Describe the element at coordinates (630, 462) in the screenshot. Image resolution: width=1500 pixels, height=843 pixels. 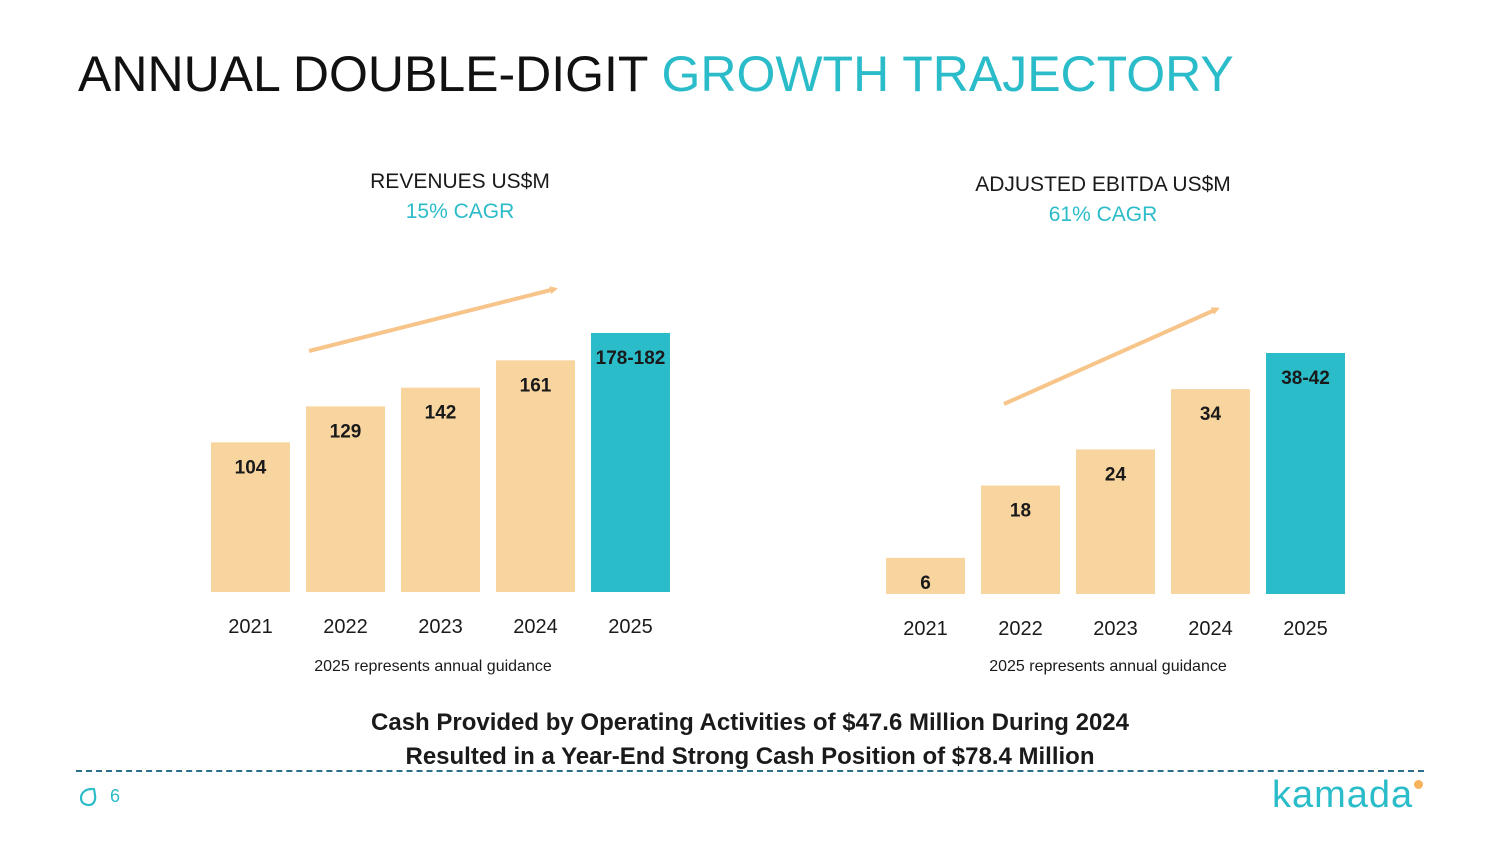
I see `bar-revenues-2025` at that location.